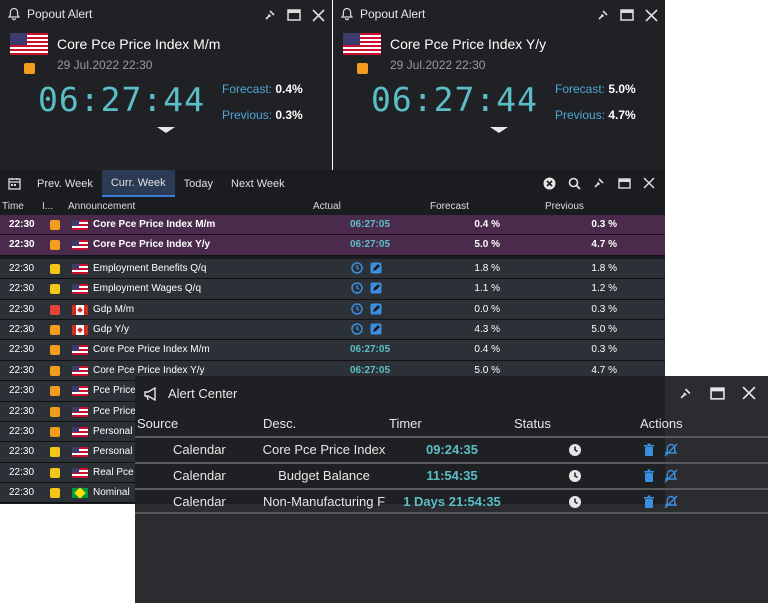 The height and width of the screenshot is (603, 768). What do you see at coordinates (487, 370) in the screenshot?
I see `row-forecast: 5.0 %` at bounding box center [487, 370].